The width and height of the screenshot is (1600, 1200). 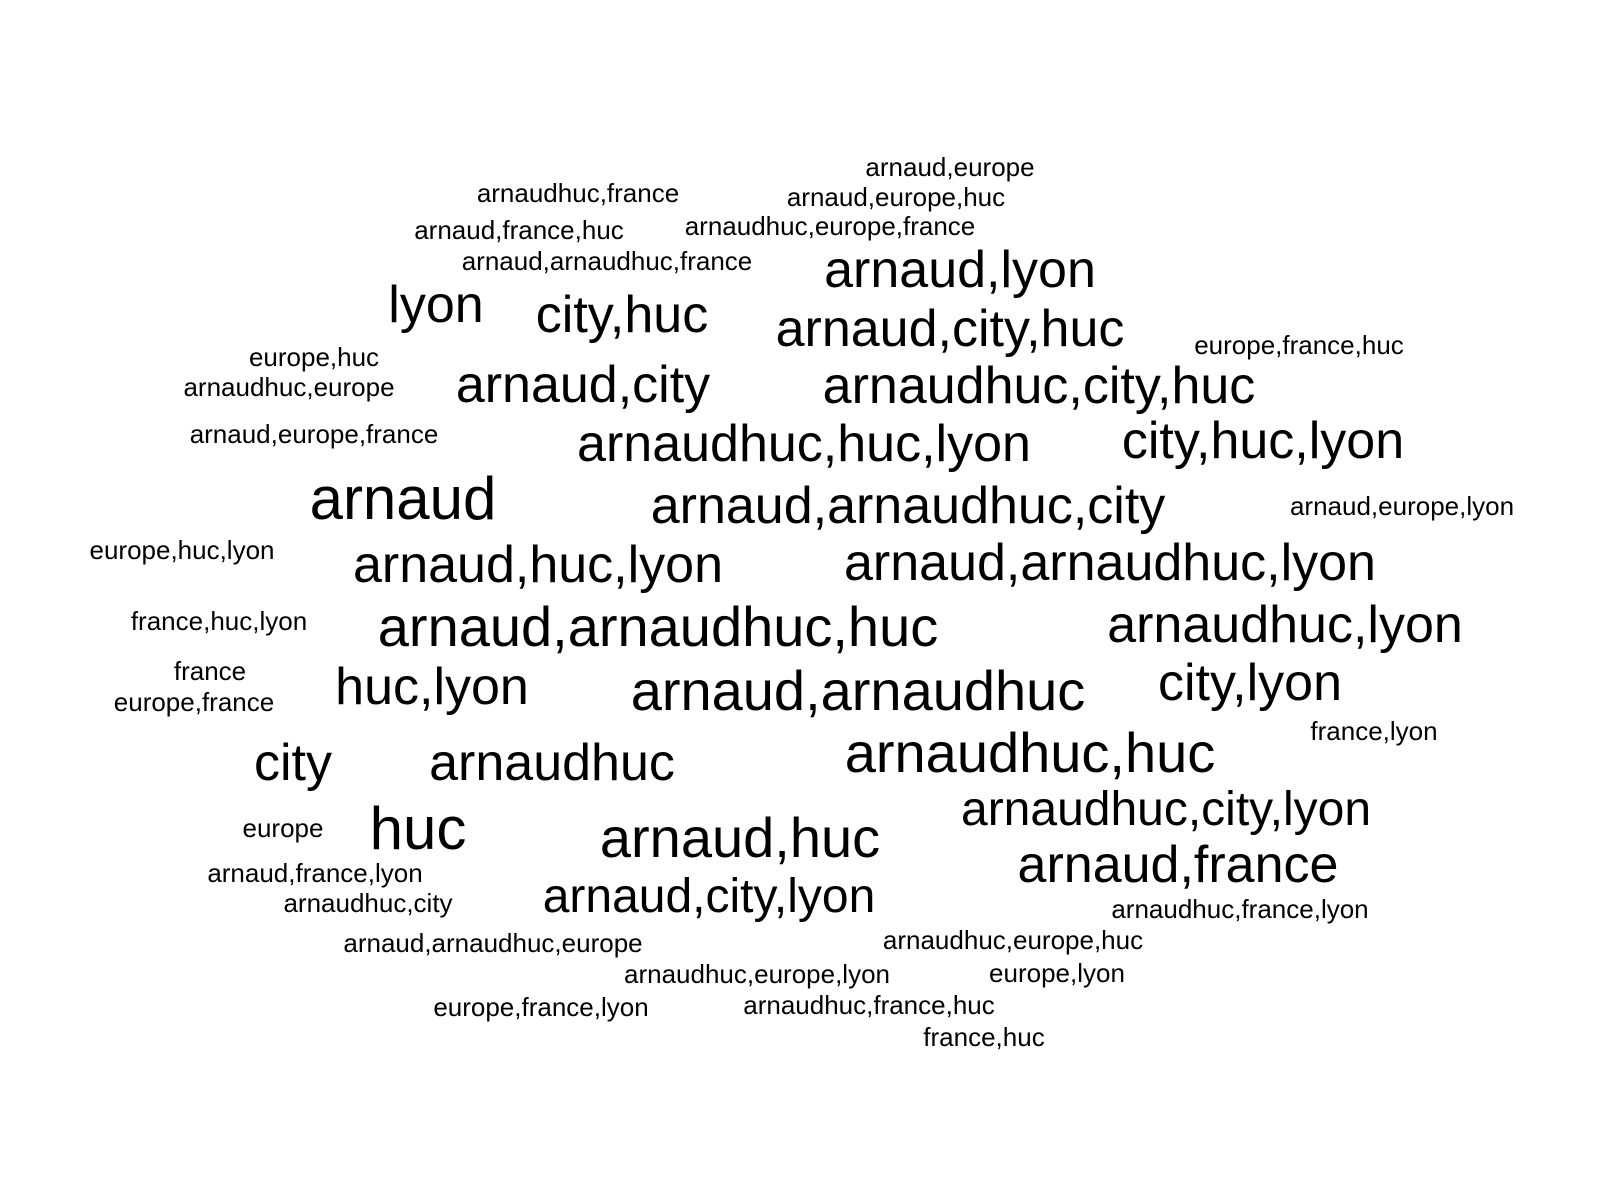 I want to click on cloud-word: arnaudhuc,lyon, so click(x=1285, y=625).